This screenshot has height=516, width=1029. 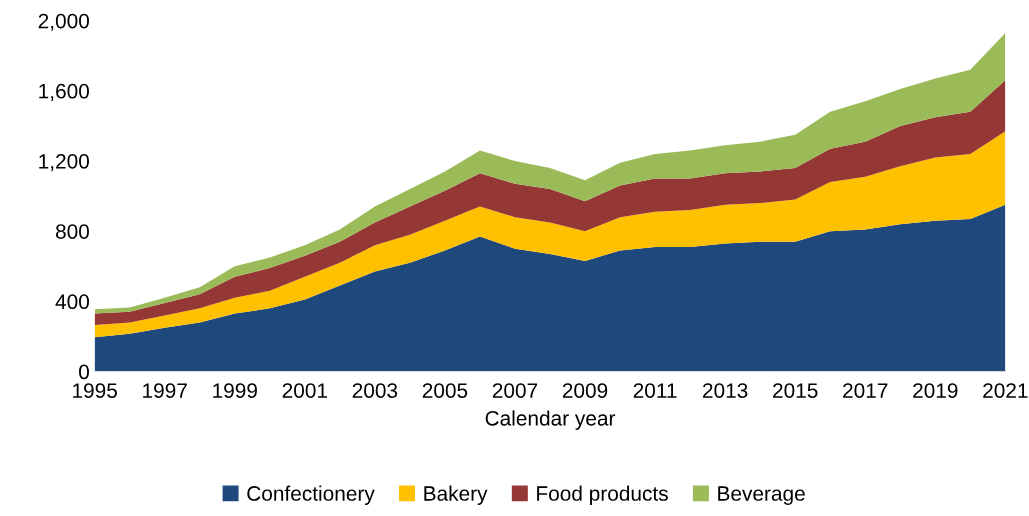 I want to click on y-tick-label: 1,600, so click(x=64, y=92).